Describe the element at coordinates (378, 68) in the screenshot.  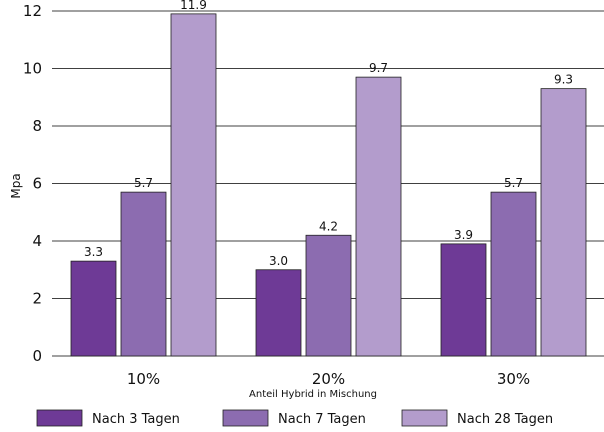
I see `data-label: 9.7` at that location.